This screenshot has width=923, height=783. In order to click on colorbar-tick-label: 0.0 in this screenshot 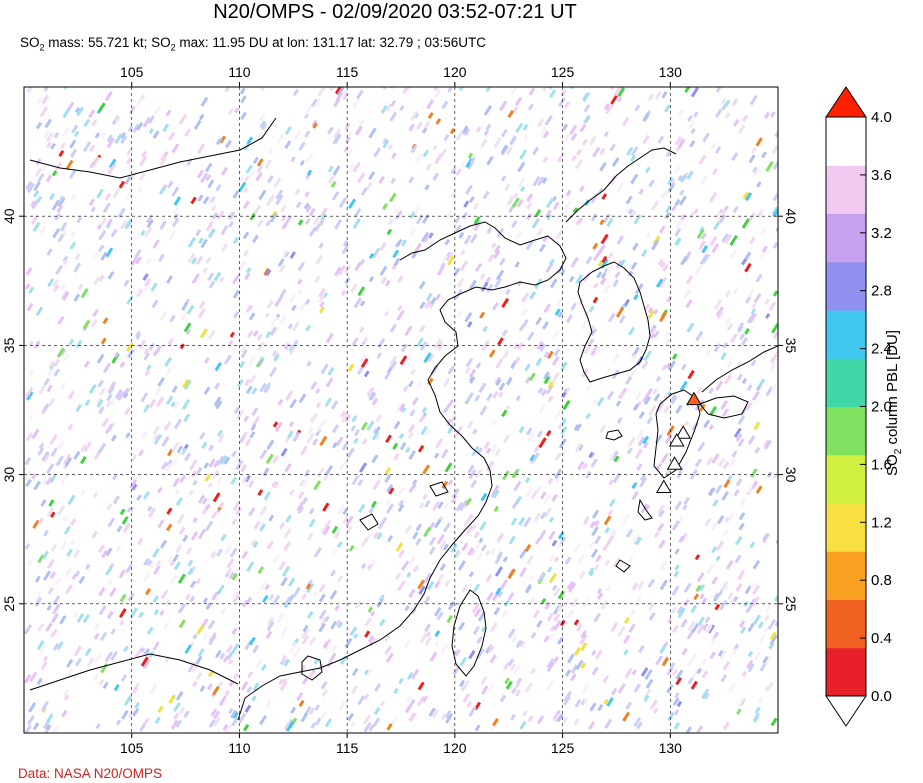, I will do `click(881, 696)`.